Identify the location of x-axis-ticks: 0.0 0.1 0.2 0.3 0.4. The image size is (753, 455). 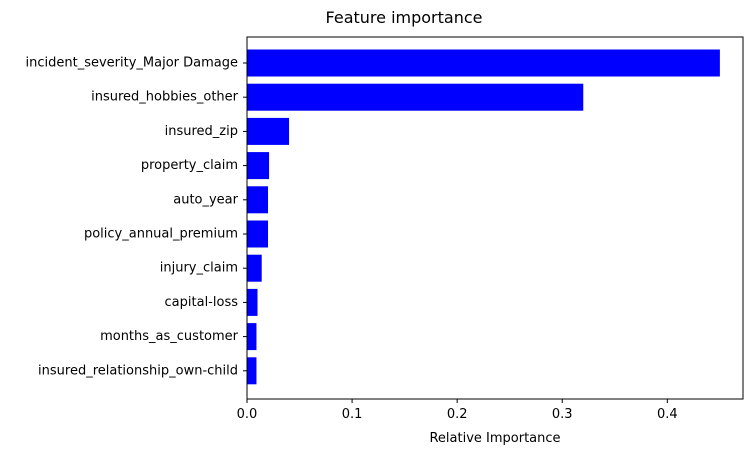
(457, 410).